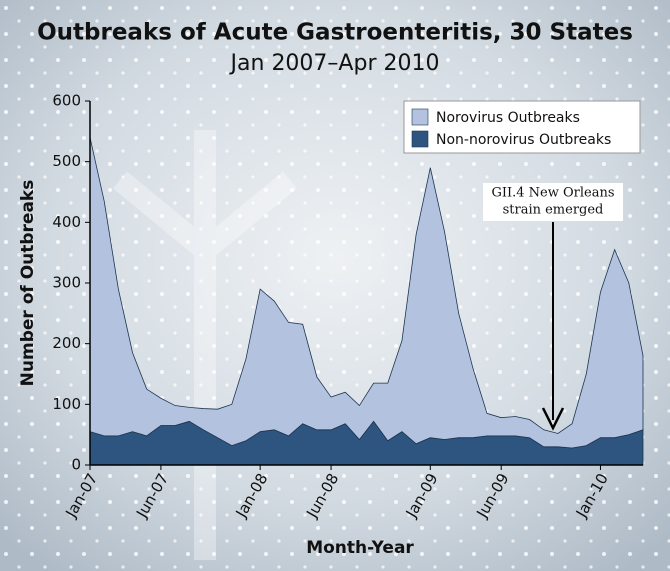 Image resolution: width=670 pixels, height=571 pixels. Describe the element at coordinates (28, 283) in the screenshot. I see `y-axis-label: Number of Outbreaks` at that location.